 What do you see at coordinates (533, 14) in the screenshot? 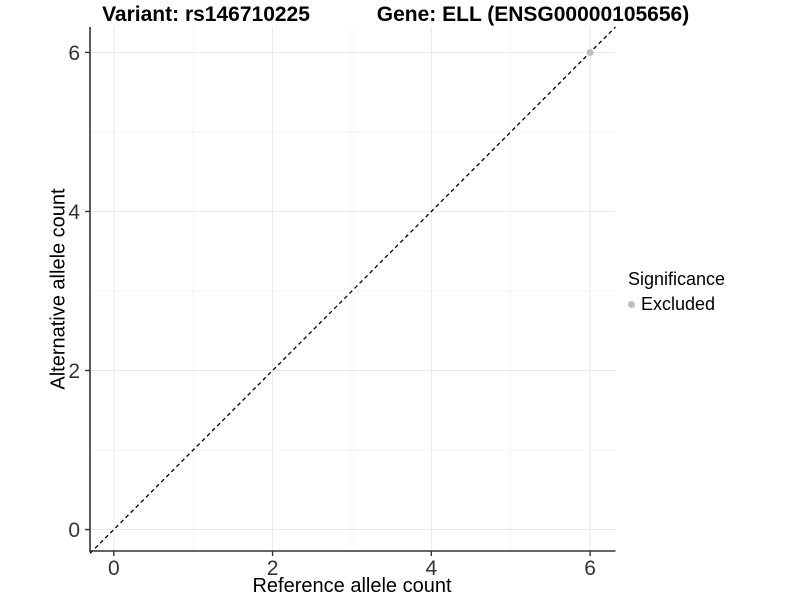
I see `plot-title-gene: Gene: ELL (ENSG00000105656)` at bounding box center [533, 14].